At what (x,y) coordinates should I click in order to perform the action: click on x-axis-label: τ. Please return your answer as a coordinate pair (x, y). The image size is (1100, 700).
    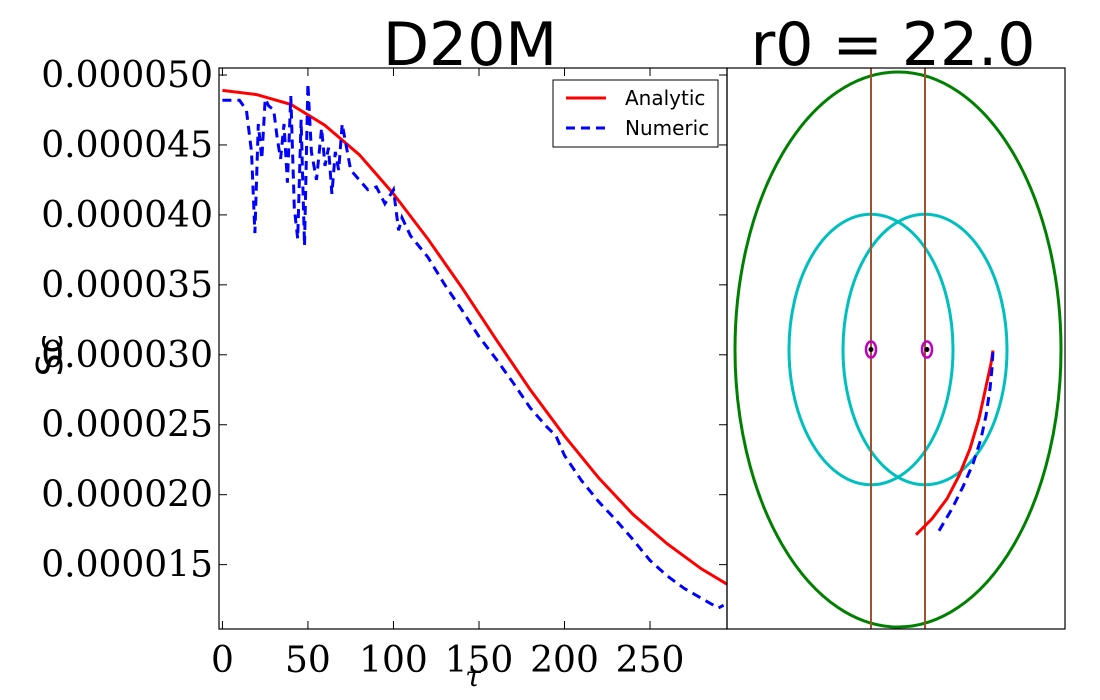
    Looking at the image, I should click on (473, 676).